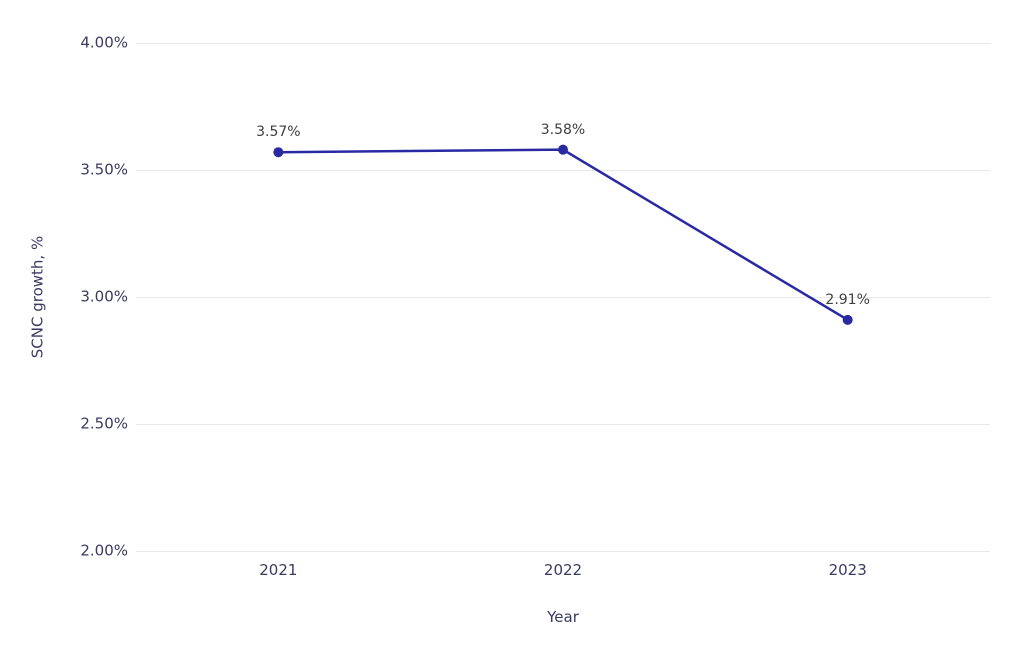  I want to click on y-tick-label: 3.00%, so click(104, 296).